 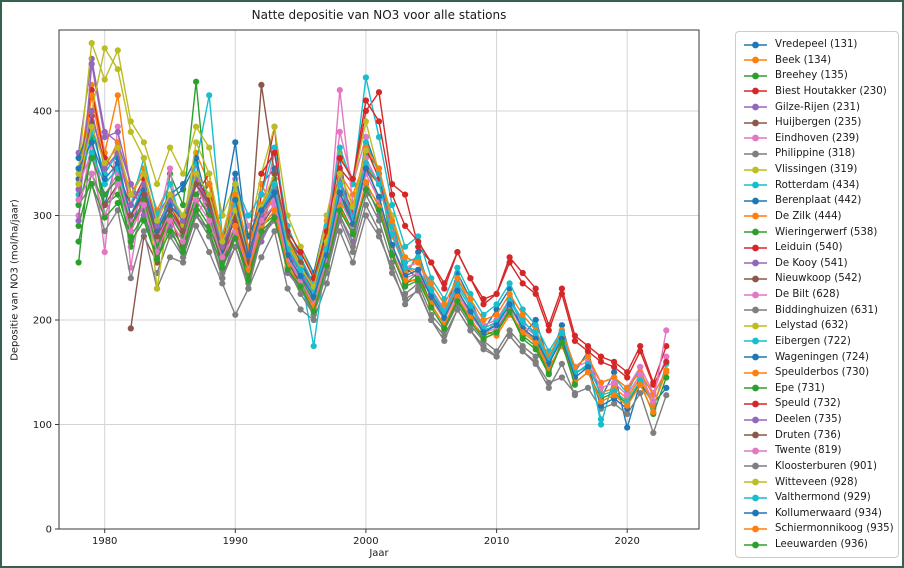 What do you see at coordinates (815, 154) in the screenshot?
I see `legend-label: Philippine (318)` at bounding box center [815, 154].